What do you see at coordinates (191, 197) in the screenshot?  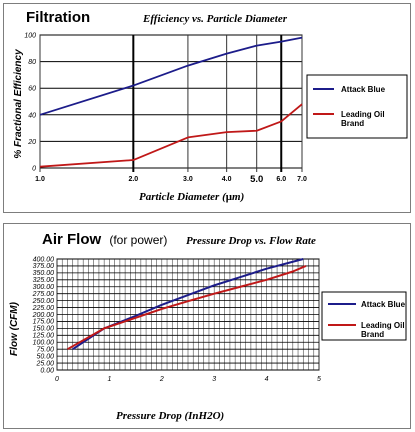 I see `filtration-x-axis-label: Particle Diameter (μm)` at bounding box center [191, 197].